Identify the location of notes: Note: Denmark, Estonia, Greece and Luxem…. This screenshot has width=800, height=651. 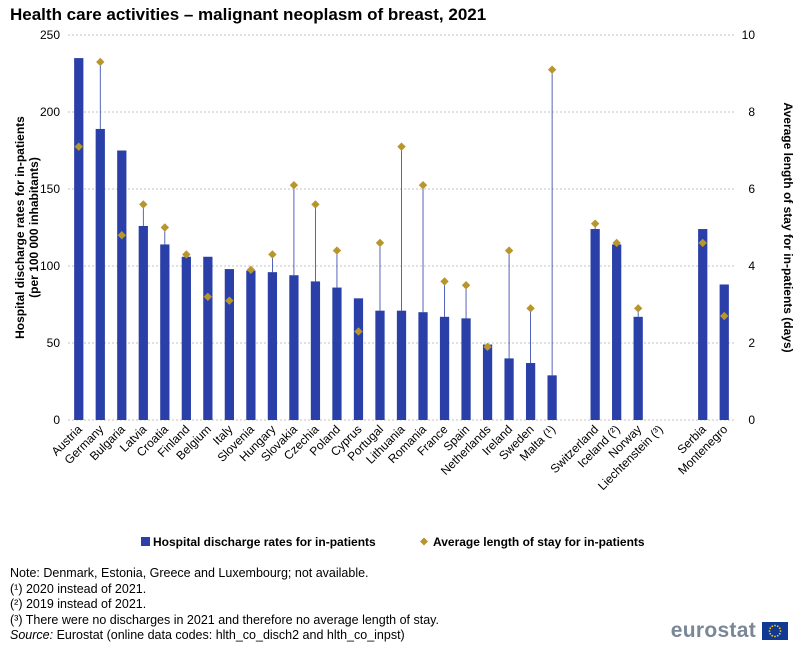
(224, 605).